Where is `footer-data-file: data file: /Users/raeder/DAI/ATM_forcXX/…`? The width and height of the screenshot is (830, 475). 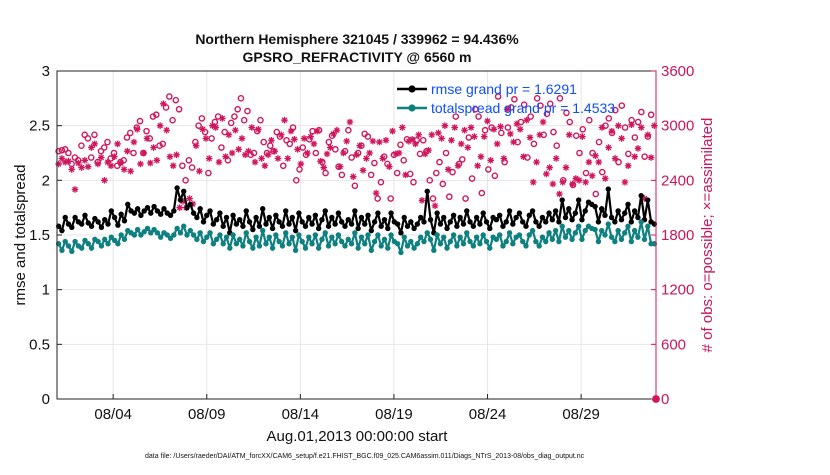 footer-data-file: data file: /Users/raeder/DAI/ATM_forcXX/… is located at coordinates (365, 456).